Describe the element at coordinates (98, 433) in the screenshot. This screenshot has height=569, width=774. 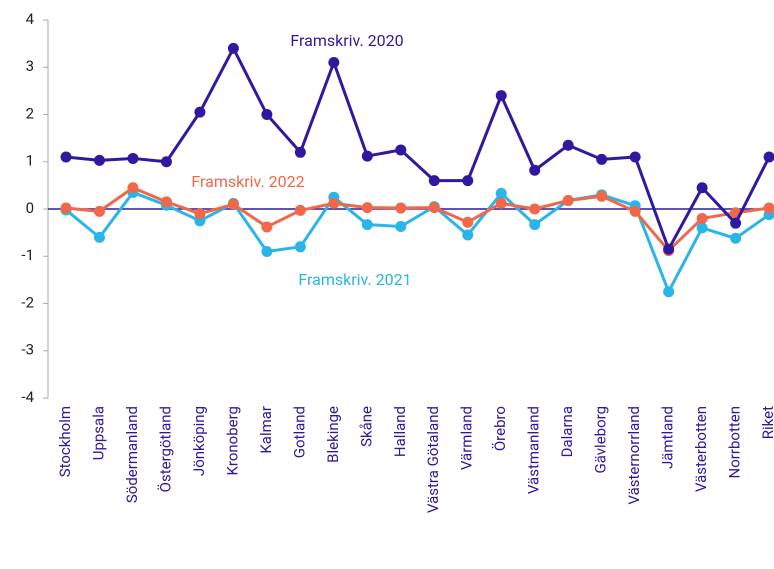
I see `x-tick-label: Uppsala` at that location.